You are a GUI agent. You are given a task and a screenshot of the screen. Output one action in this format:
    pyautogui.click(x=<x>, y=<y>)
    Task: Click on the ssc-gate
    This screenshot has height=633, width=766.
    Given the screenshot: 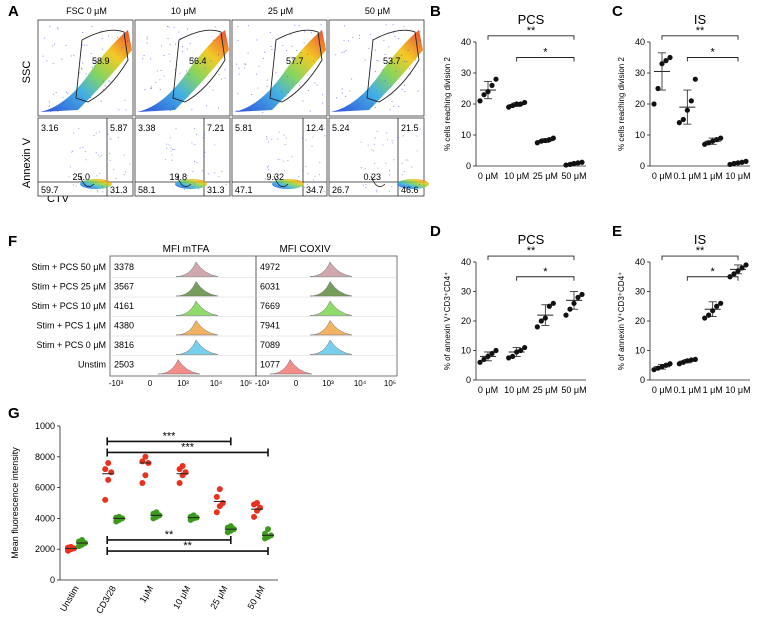 What is the action you would take?
    pyautogui.click(x=393, y=66)
    